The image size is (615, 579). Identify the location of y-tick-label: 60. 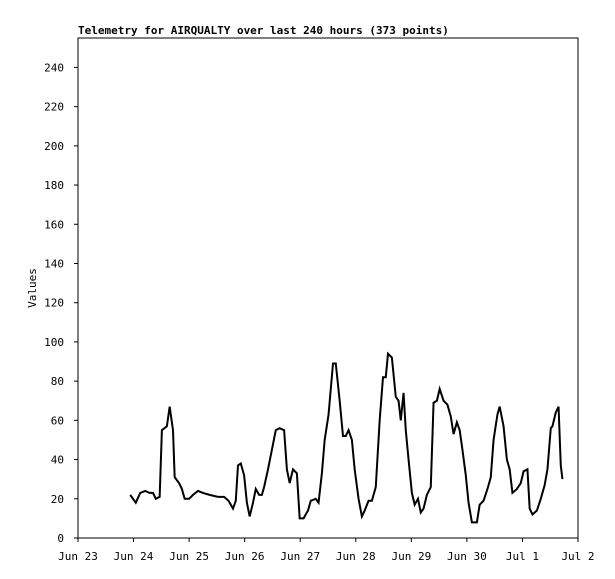
(57, 420).